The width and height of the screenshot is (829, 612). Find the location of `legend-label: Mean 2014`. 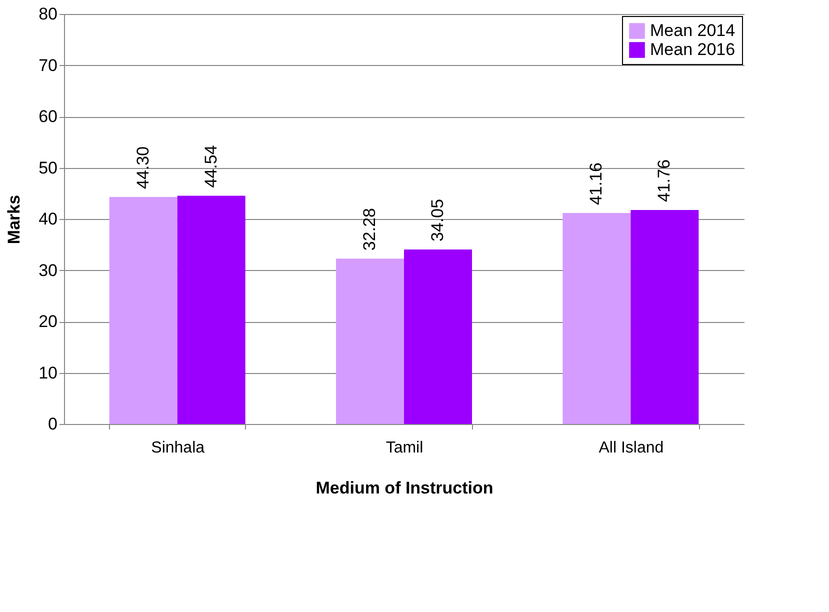

legend-label: Mean 2014 is located at coordinates (693, 30).